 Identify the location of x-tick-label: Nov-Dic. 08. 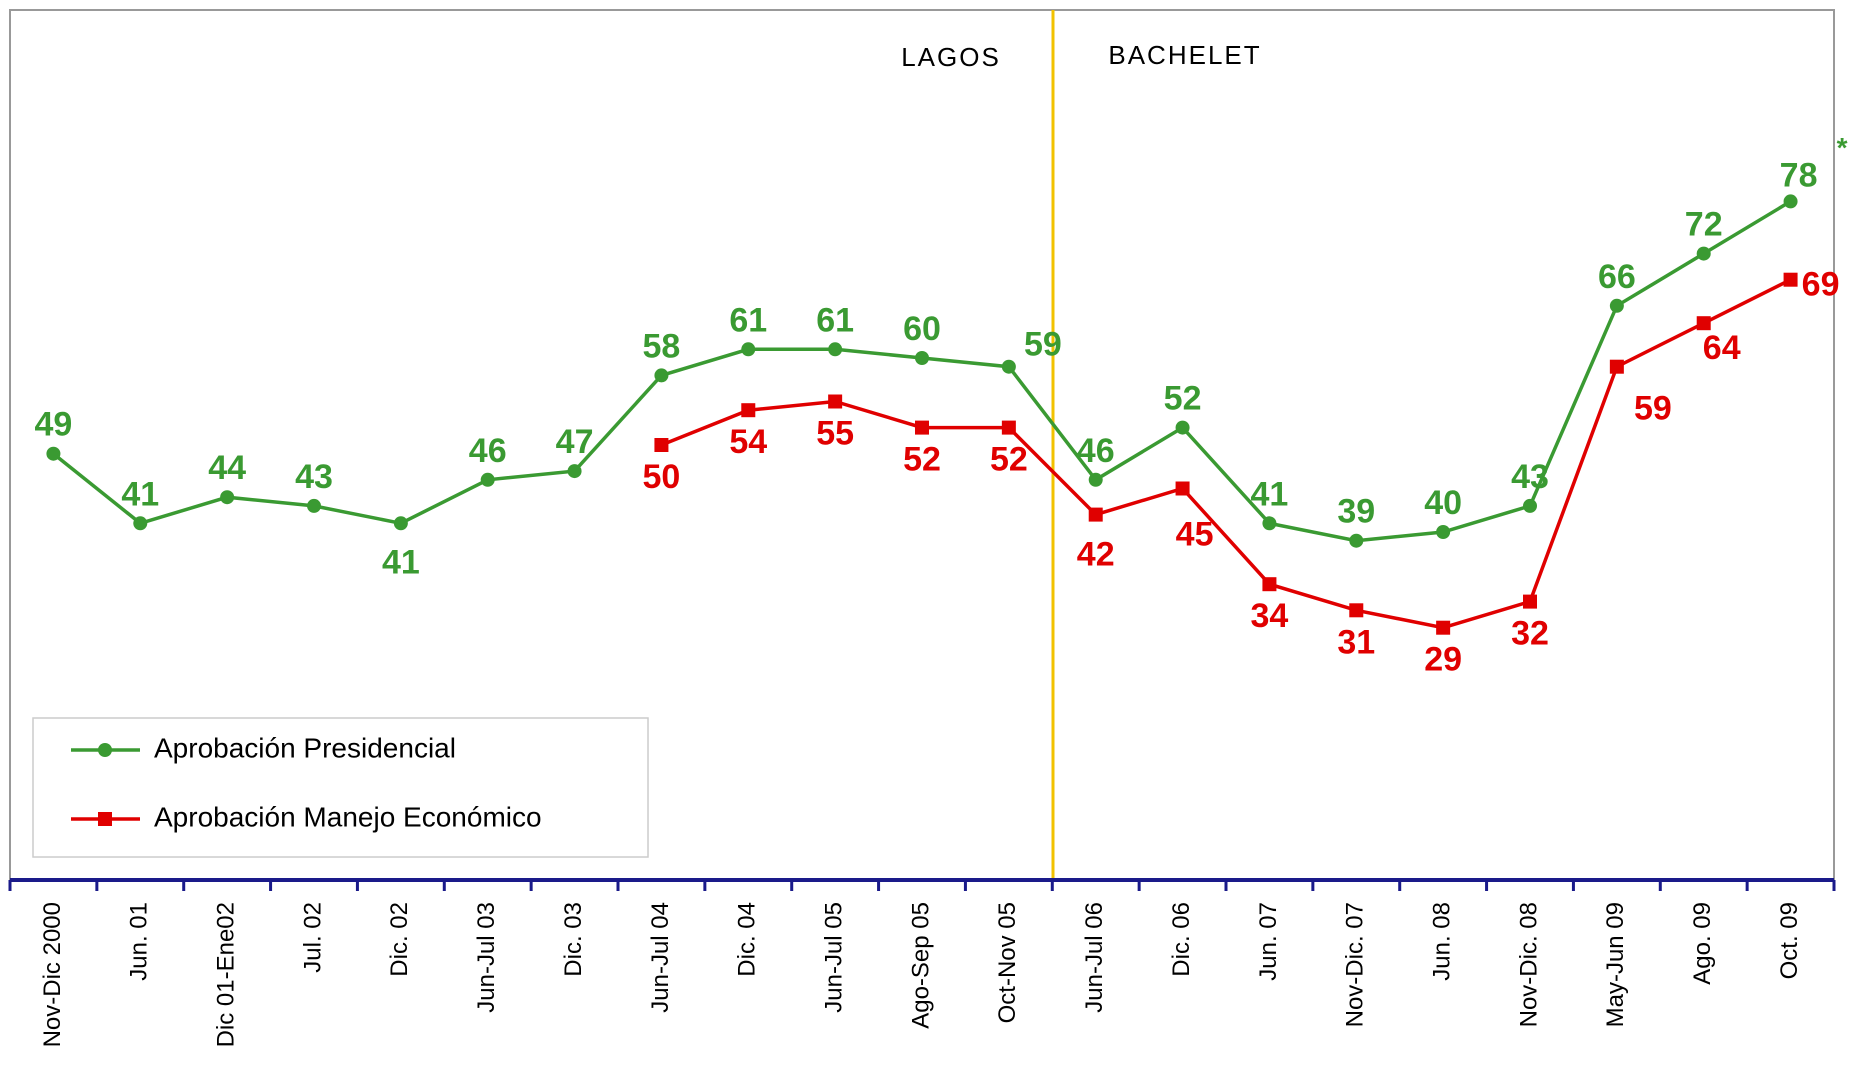
(1528, 964).